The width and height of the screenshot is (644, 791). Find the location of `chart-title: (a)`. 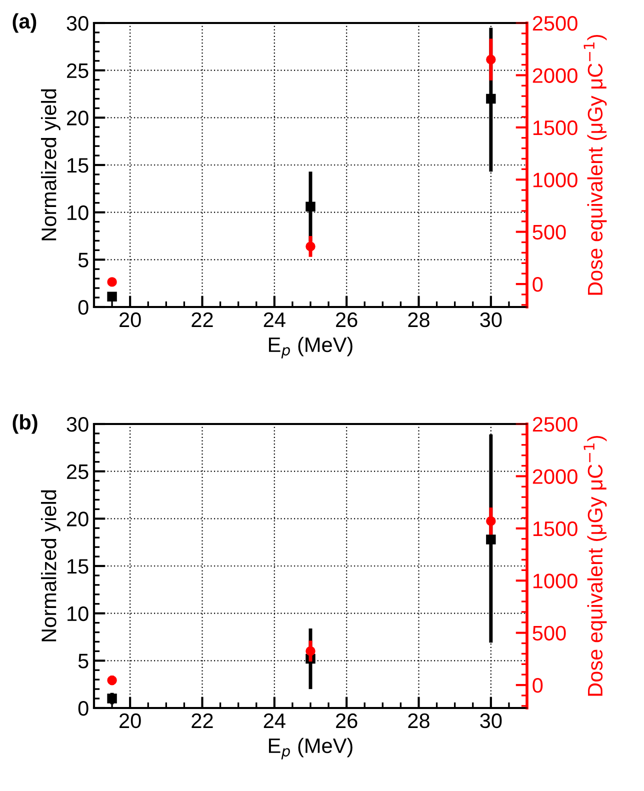

chart-title: (a) is located at coordinates (24, 23).